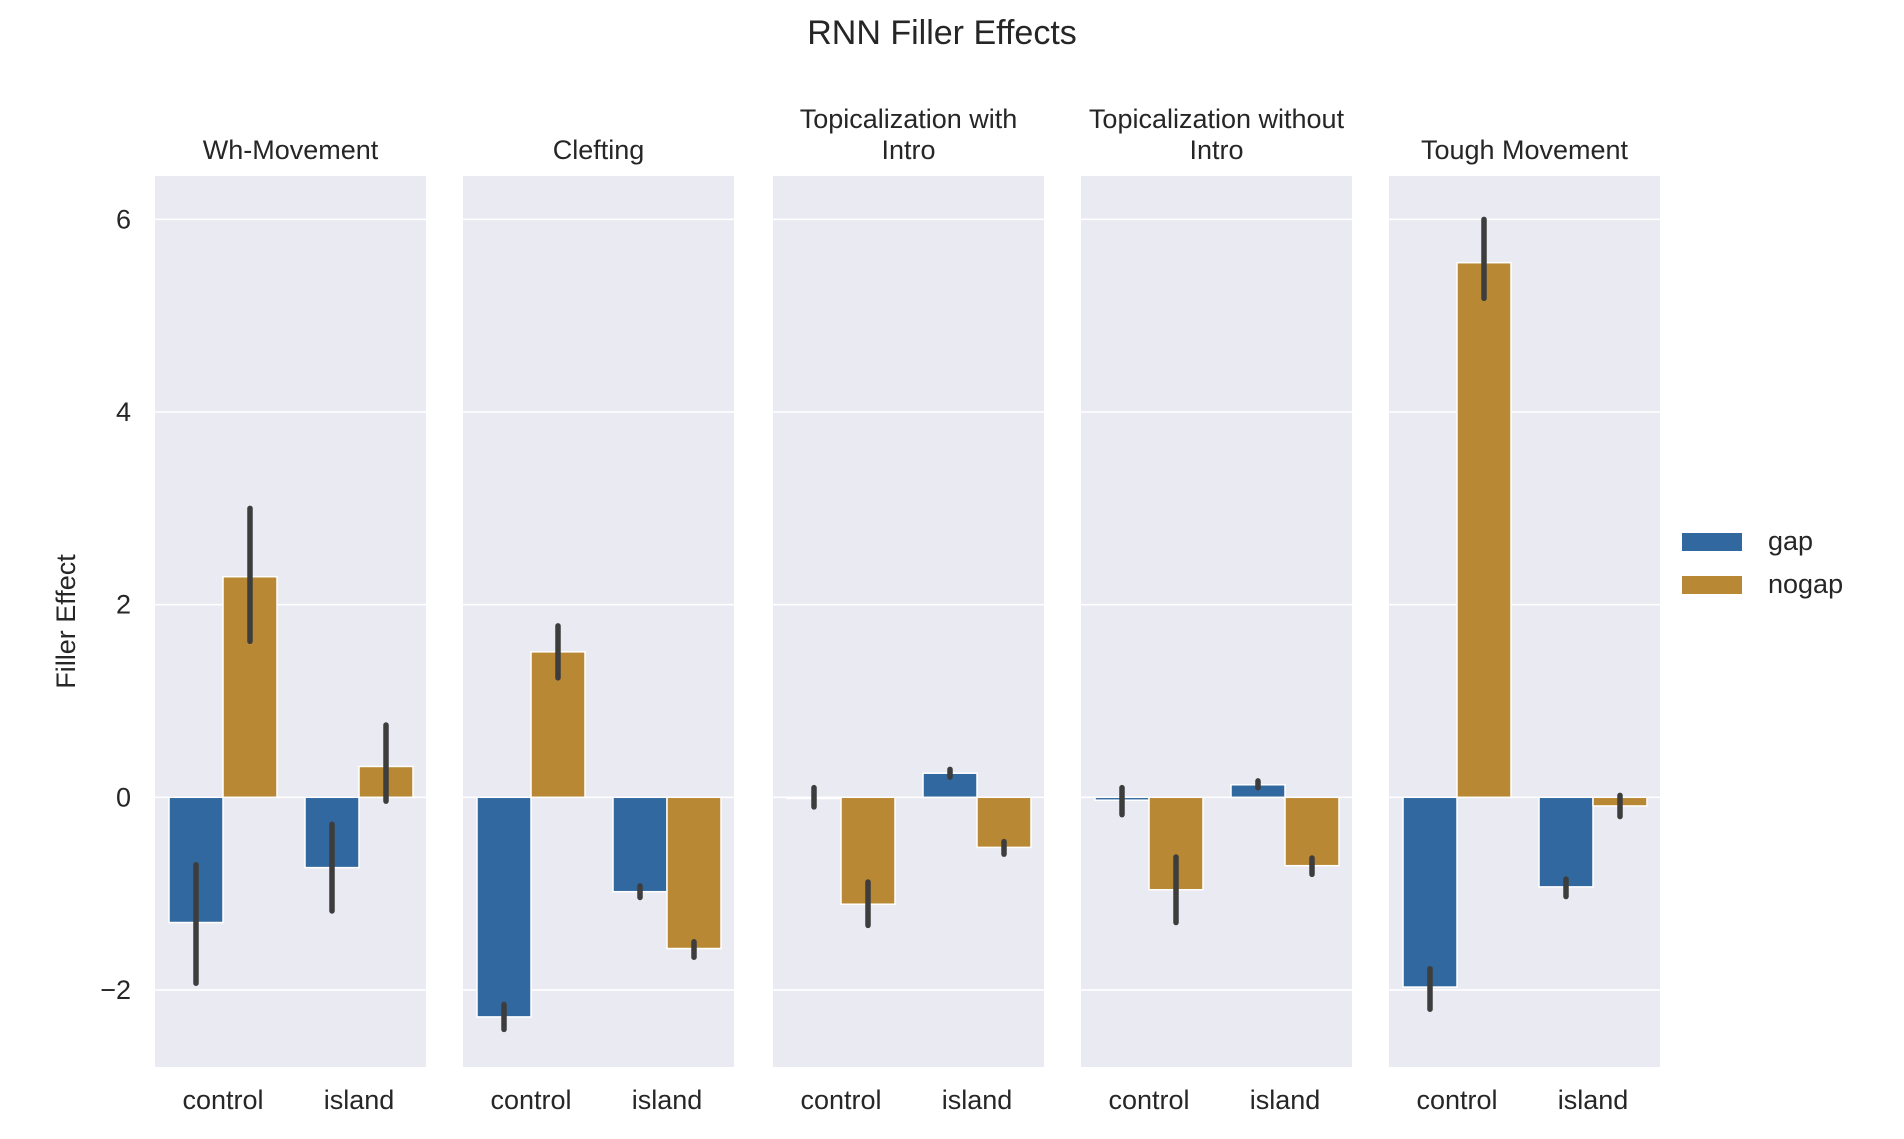  What do you see at coordinates (123, 412) in the screenshot?
I see `y-tick-label: 4` at bounding box center [123, 412].